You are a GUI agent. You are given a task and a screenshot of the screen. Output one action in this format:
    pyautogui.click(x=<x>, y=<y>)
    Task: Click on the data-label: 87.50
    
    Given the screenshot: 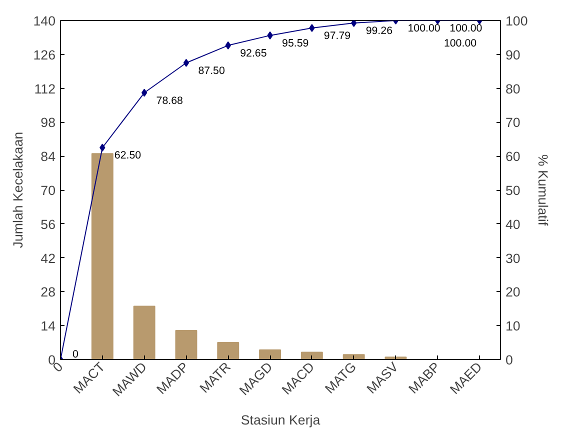 What is the action you would take?
    pyautogui.click(x=211, y=70)
    